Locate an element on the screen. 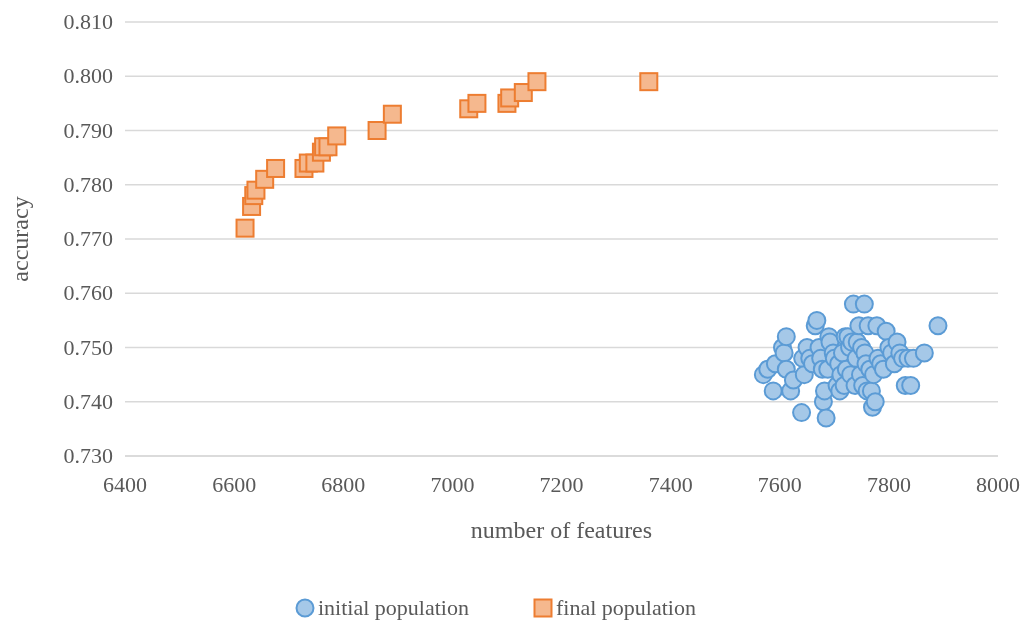 The width and height of the screenshot is (1032, 630). y-tick-label: 0.790 is located at coordinates (88, 130).